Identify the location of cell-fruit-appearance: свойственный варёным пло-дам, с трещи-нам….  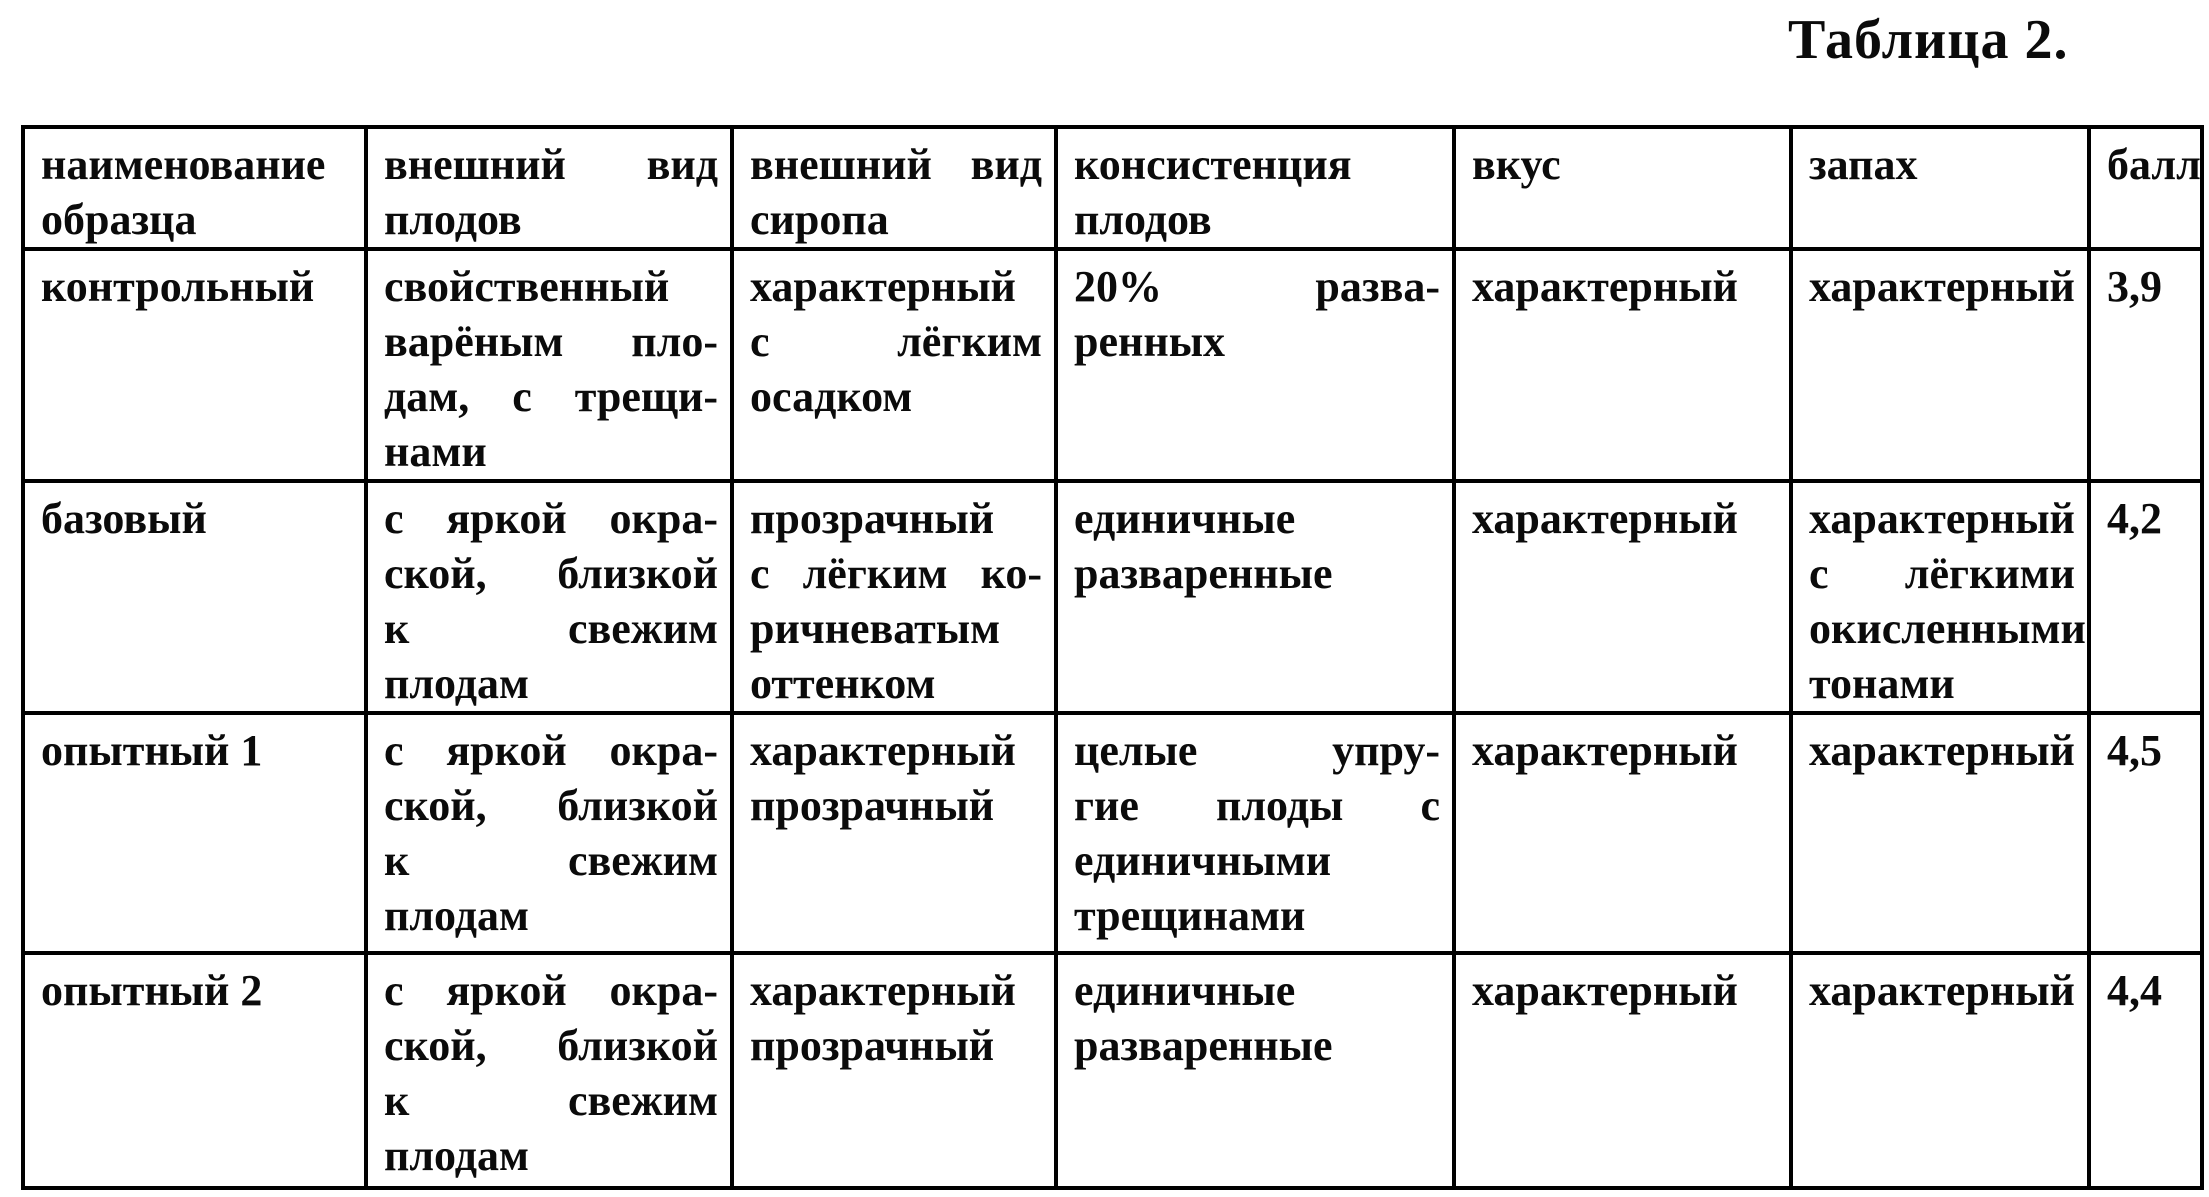
(549, 365).